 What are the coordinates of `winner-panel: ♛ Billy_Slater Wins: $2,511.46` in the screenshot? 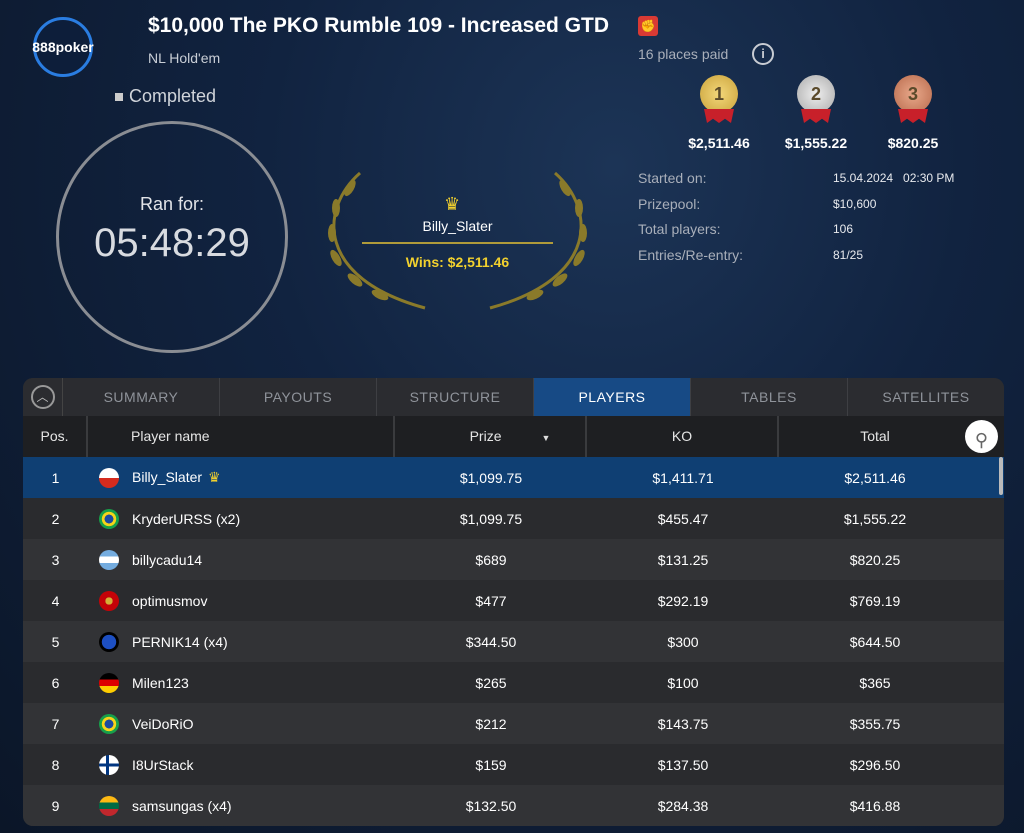 It's located at (457, 240).